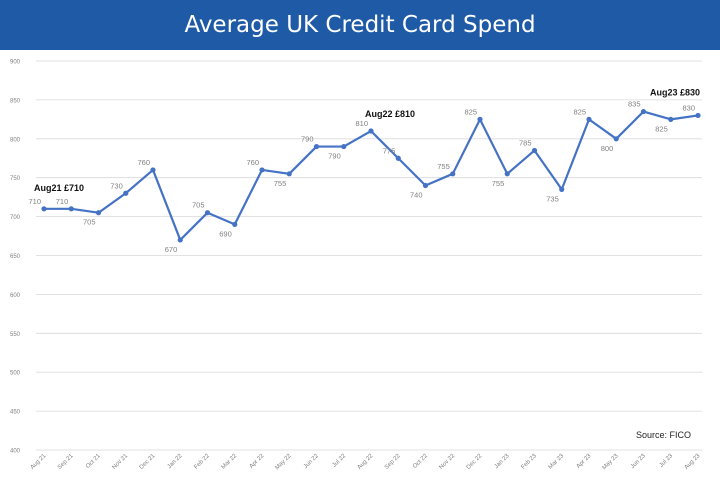 This screenshot has width=720, height=488. Describe the element at coordinates (225, 233) in the screenshot. I see `data-label: 690` at that location.